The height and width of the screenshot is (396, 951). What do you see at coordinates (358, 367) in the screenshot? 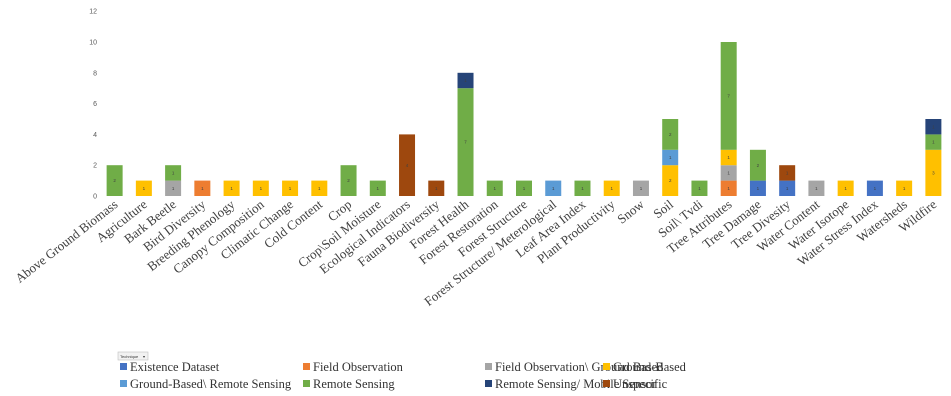
I see `legend-label-field-observation: Field Observation` at bounding box center [358, 367].